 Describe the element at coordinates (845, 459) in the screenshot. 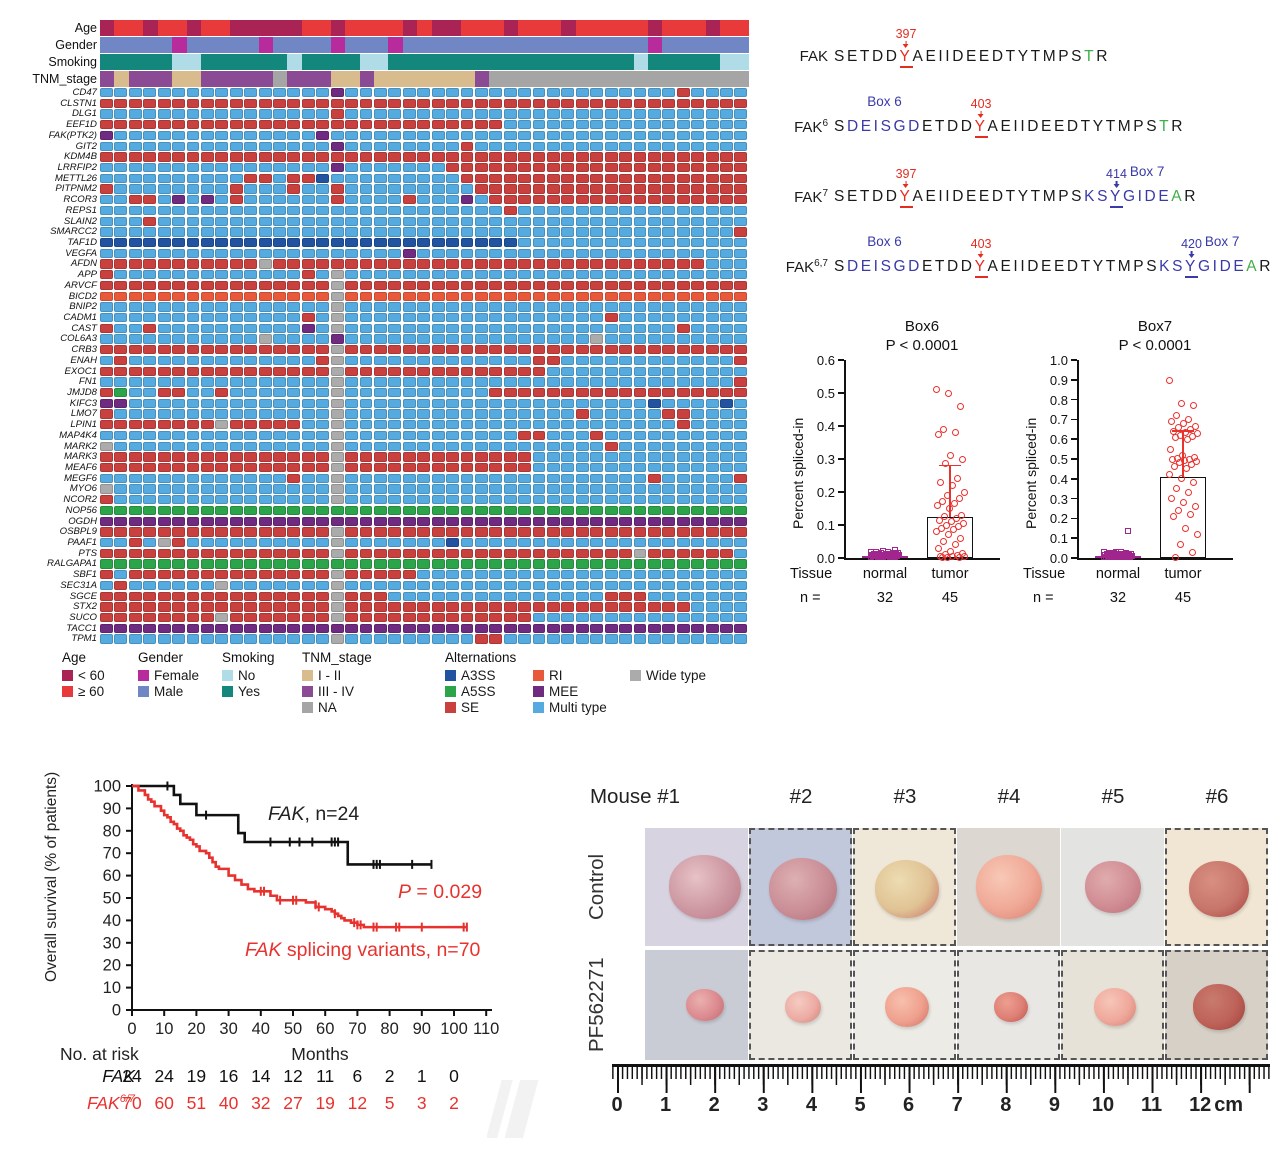

I see `y-axis-line` at that location.